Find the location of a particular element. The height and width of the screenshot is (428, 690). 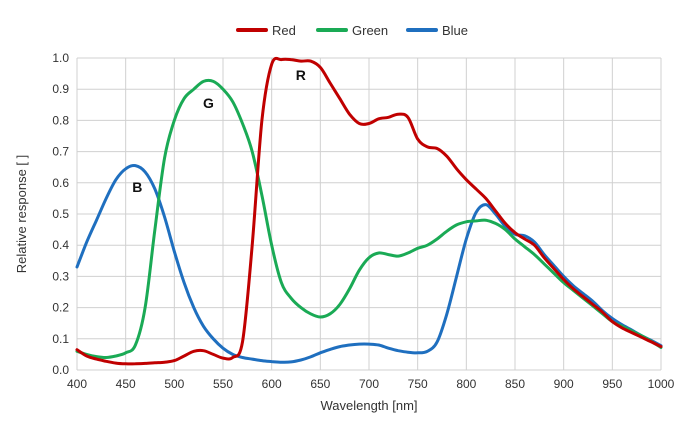

x-tick-label: 900 is located at coordinates (564, 384).